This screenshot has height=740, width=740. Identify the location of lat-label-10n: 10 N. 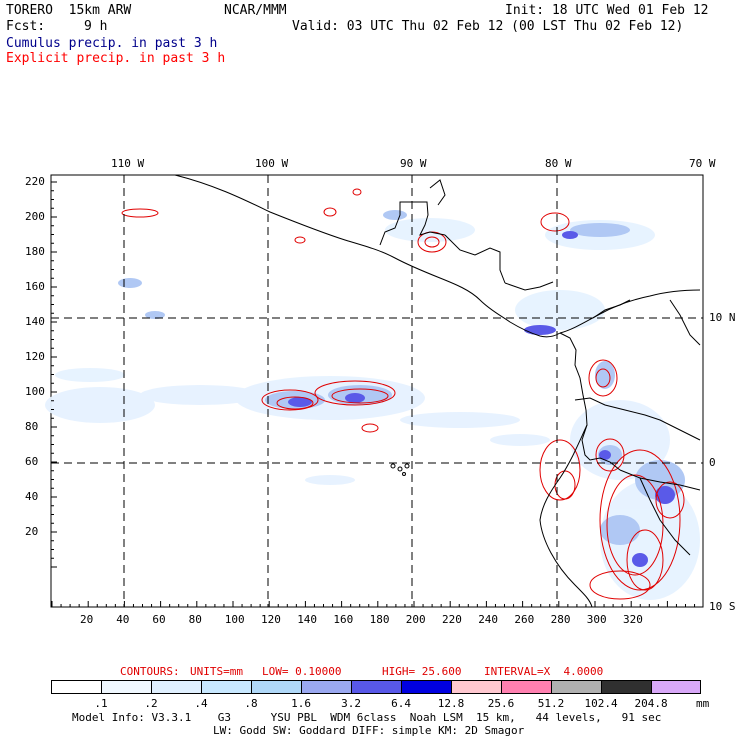
(722, 317).